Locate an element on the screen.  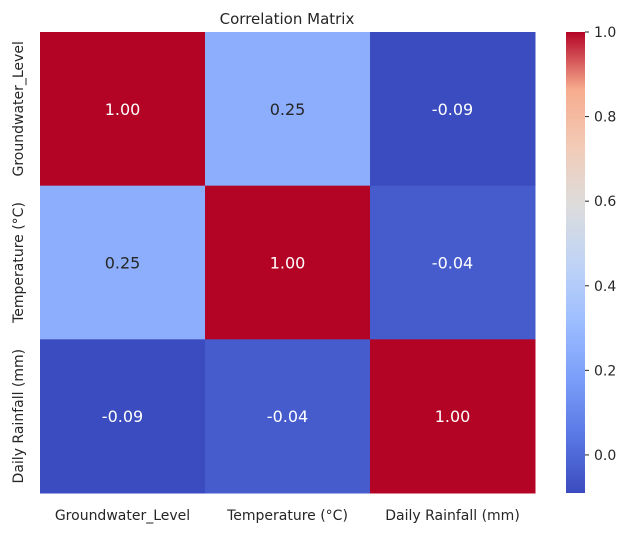
x-tick-label-2: Daily Rainfall (mm) is located at coordinates (452, 516).